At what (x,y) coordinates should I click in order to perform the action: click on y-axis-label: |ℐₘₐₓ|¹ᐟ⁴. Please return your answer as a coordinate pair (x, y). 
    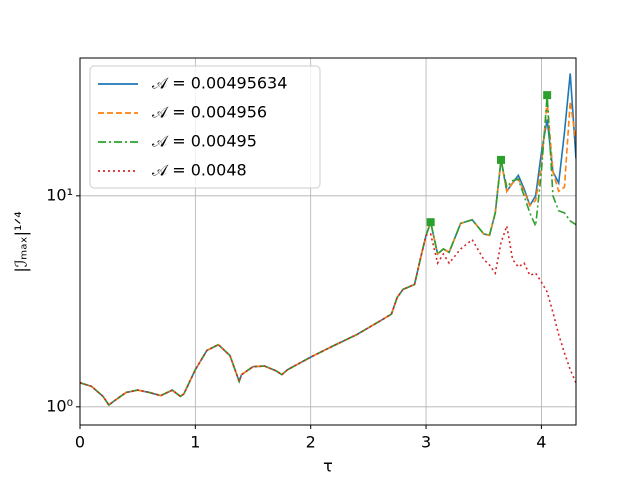
    Looking at the image, I should click on (21, 241).